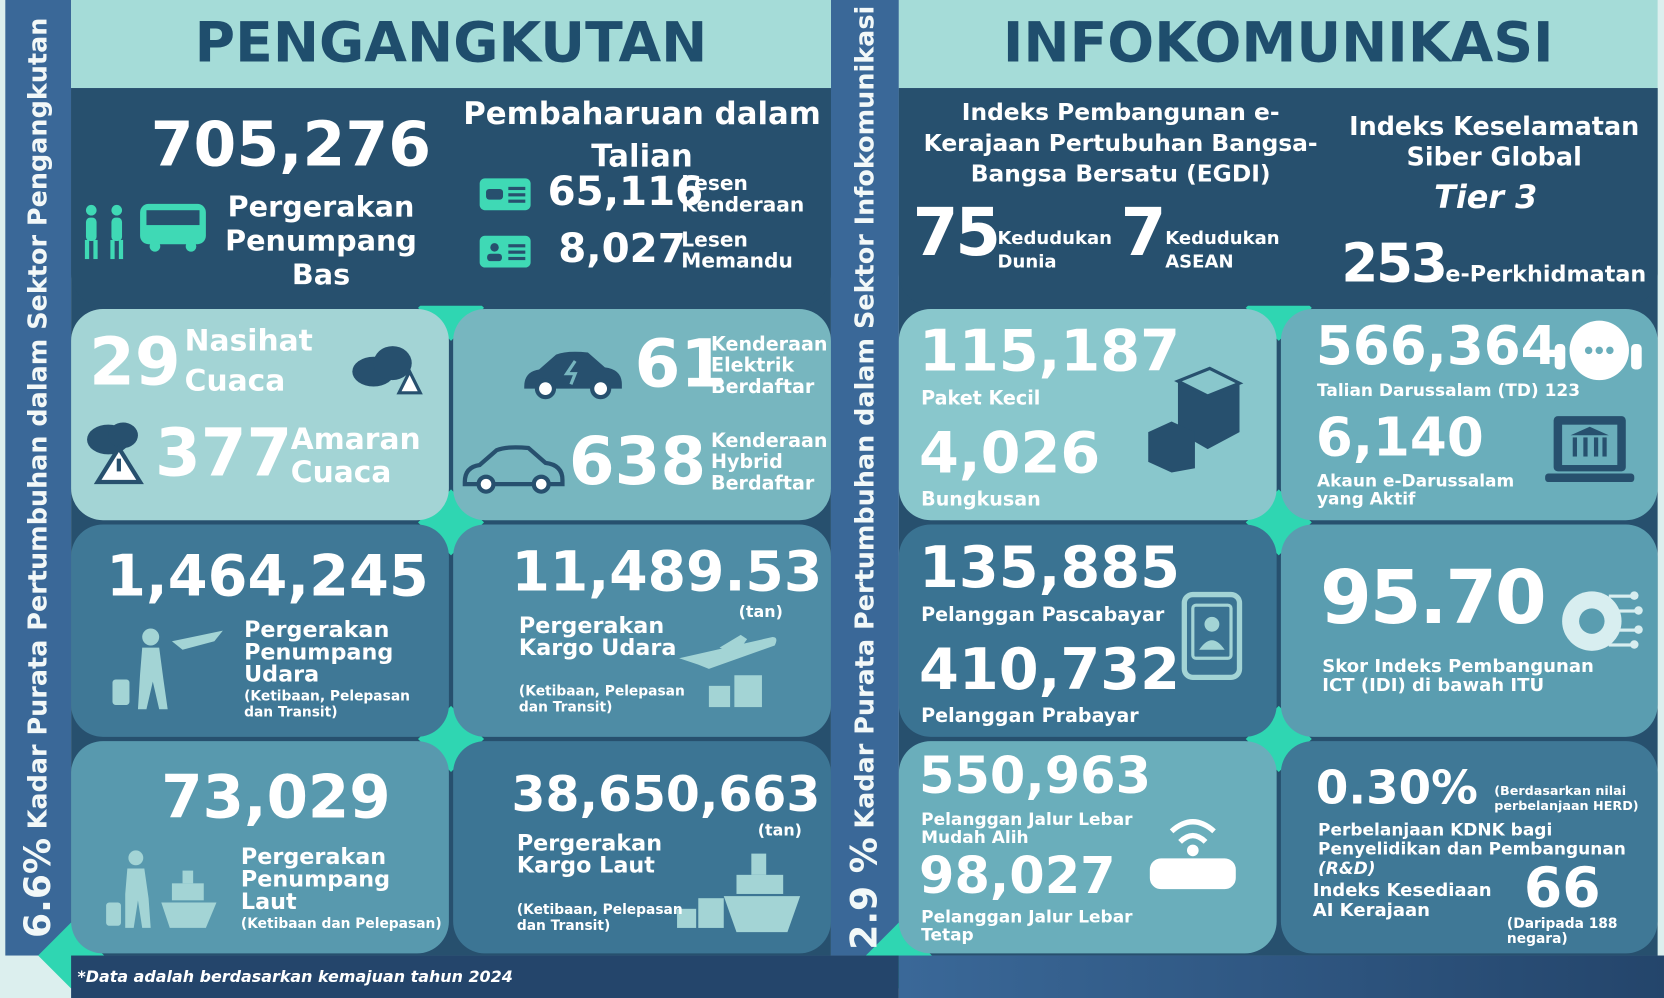  Describe the element at coordinates (597, 636) in the screenshot. I see `stat-label: Pergerakan Kargo Udara` at that location.